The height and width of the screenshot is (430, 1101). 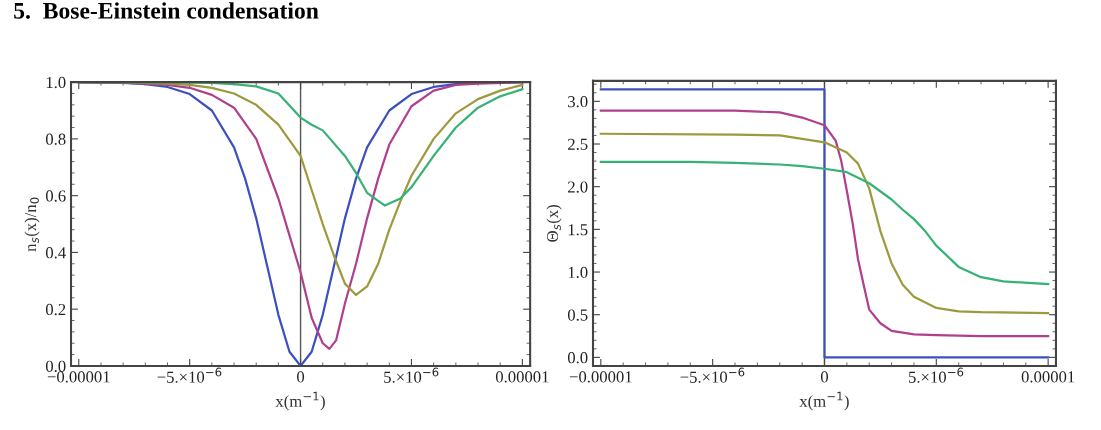 What do you see at coordinates (578, 102) in the screenshot?
I see `y-tick-label: 3.0` at bounding box center [578, 102].